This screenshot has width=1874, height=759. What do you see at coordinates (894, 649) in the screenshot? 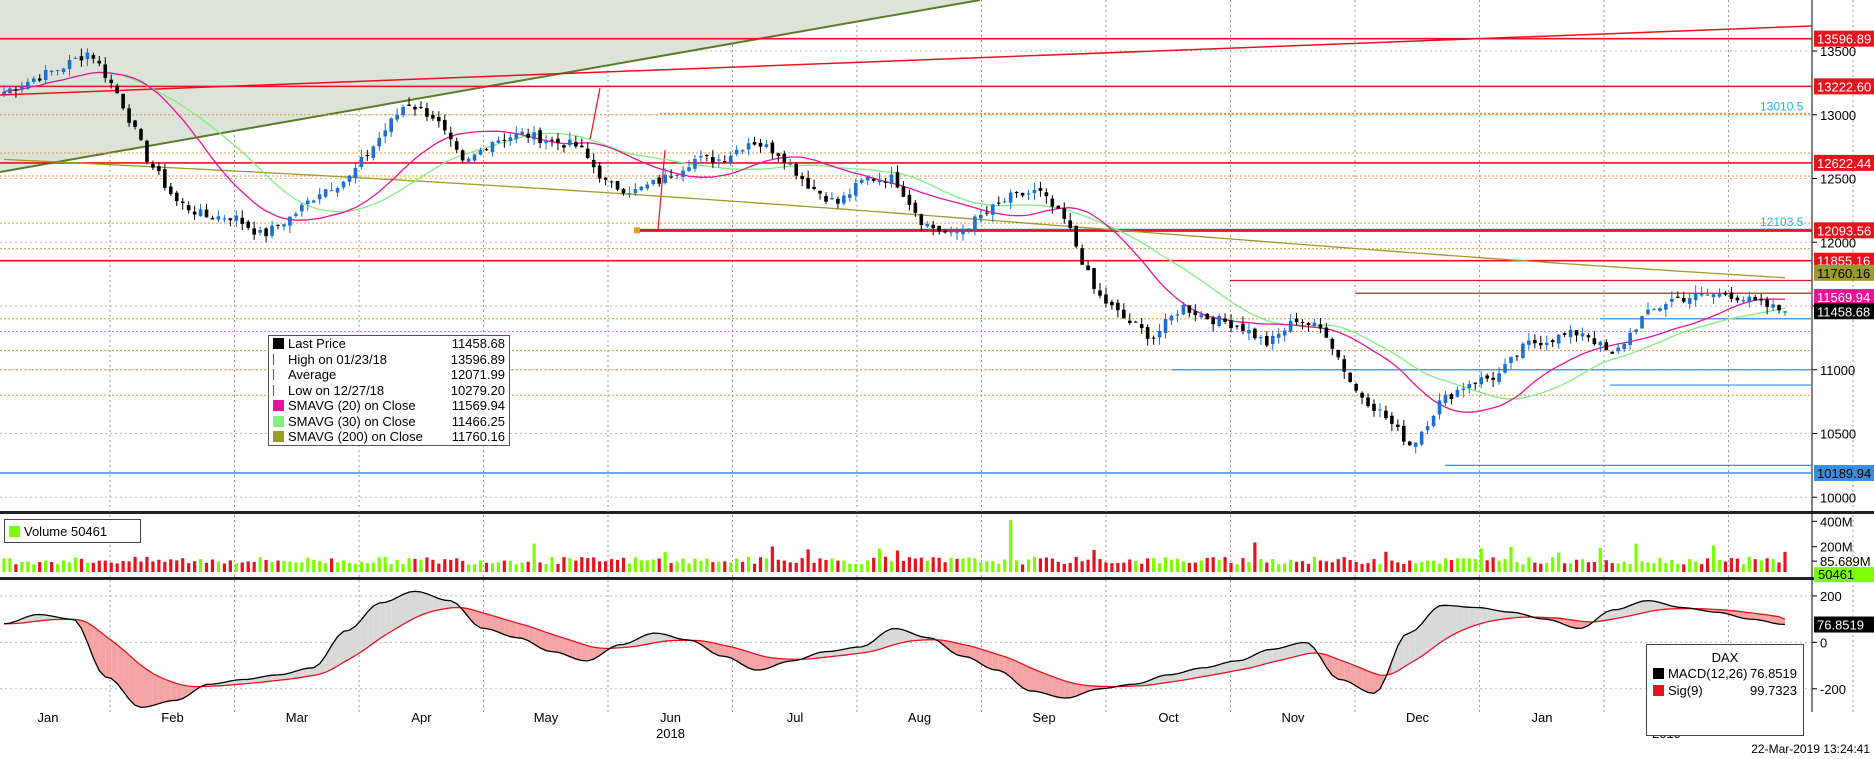
I see `macd-line` at bounding box center [894, 649].